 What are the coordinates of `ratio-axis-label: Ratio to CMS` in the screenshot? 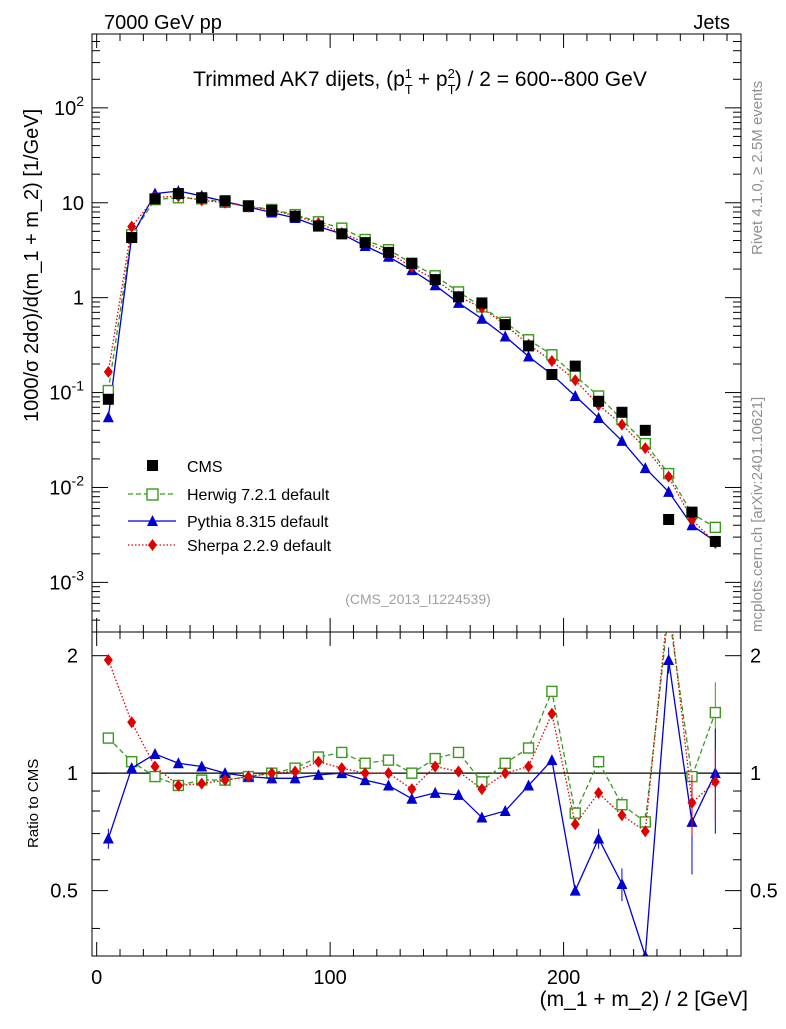 It's located at (33, 803).